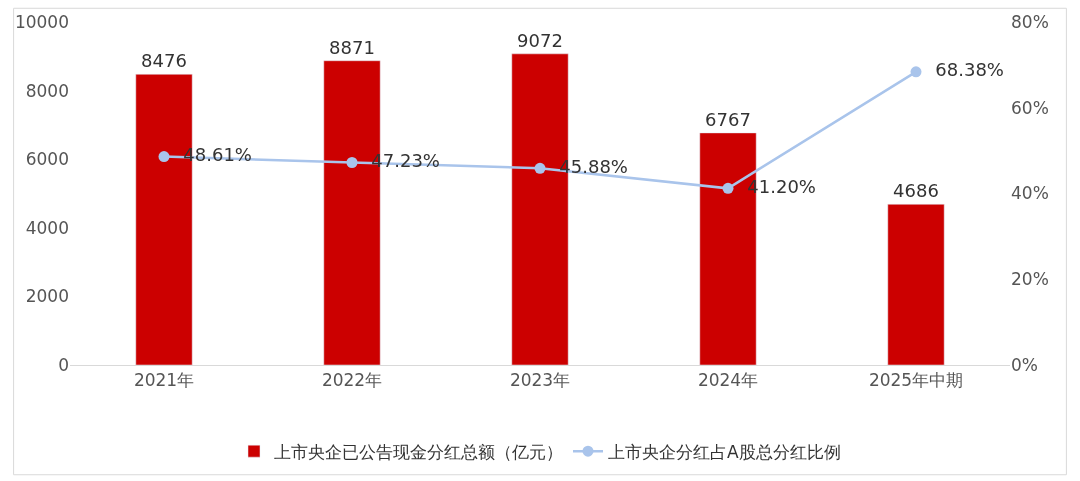 This screenshot has height=481, width=1080. I want to click on x-tick-label: 2024年, so click(728, 380).